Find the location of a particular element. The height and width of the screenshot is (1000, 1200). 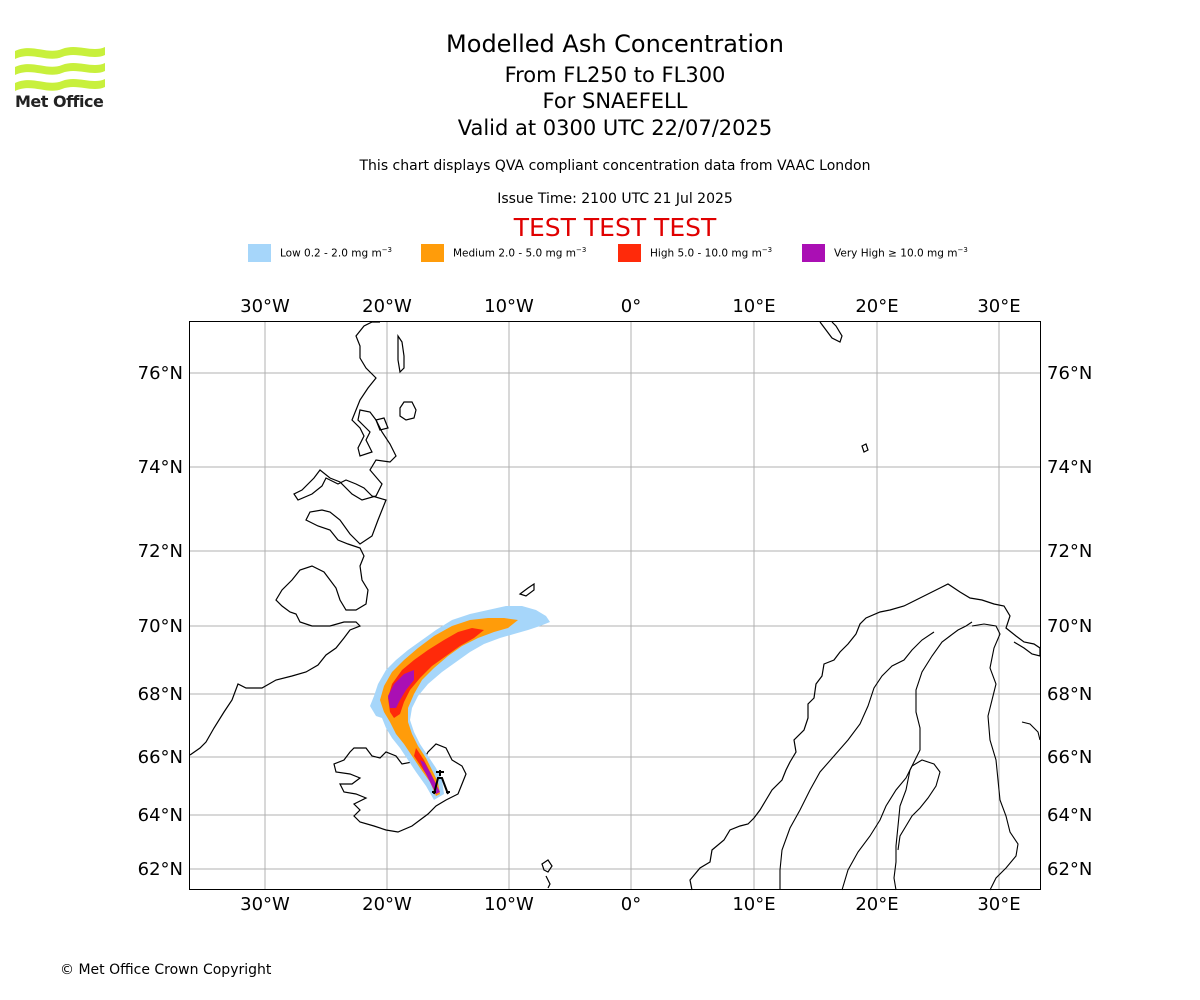

norway-coastline is located at coordinates (865, 737).